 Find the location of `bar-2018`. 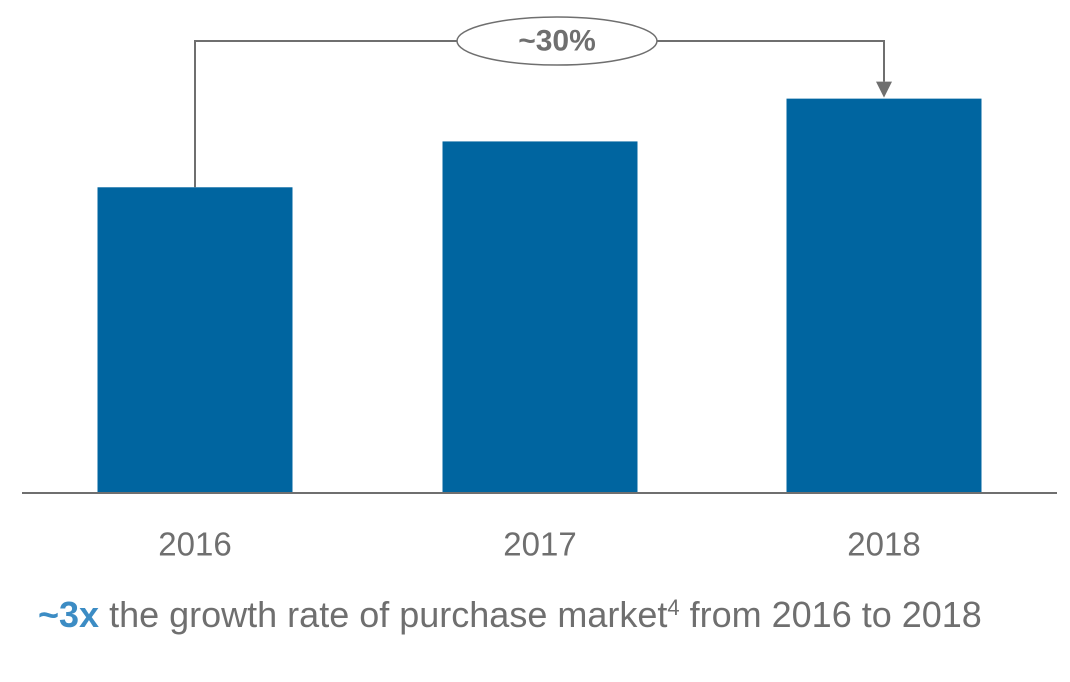

bar-2018 is located at coordinates (884, 295).